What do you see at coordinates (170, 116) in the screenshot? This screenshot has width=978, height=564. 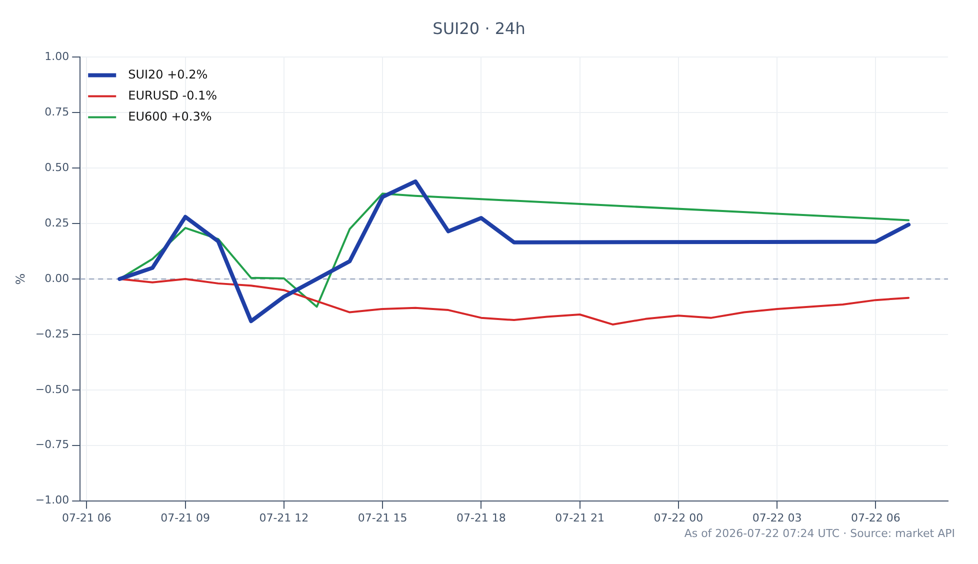 I see `legend-label: EU600 +0.3%` at bounding box center [170, 116].